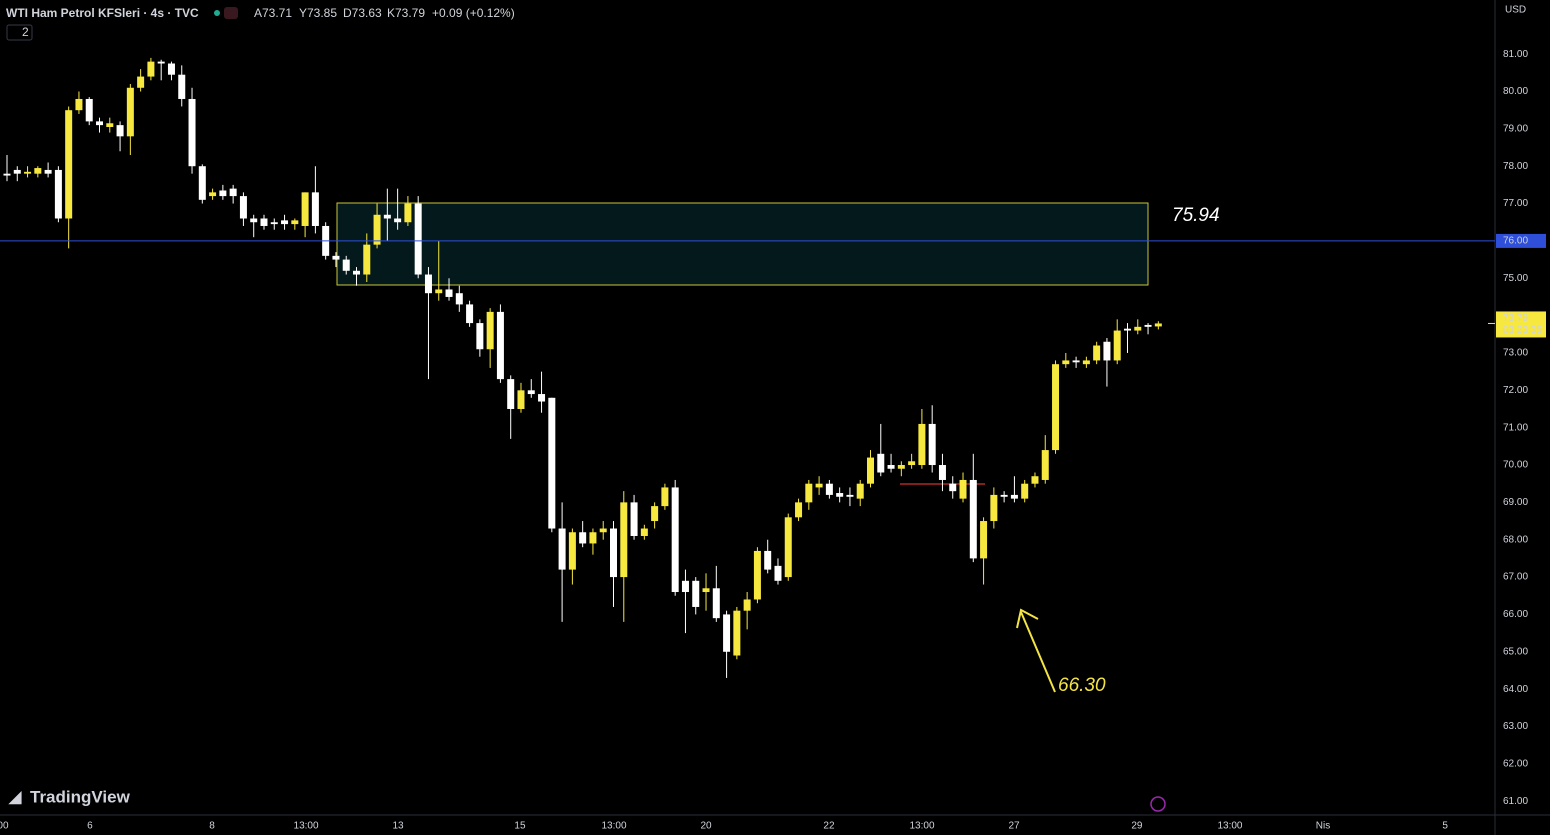  I want to click on level-label-box, so click(1521, 240).